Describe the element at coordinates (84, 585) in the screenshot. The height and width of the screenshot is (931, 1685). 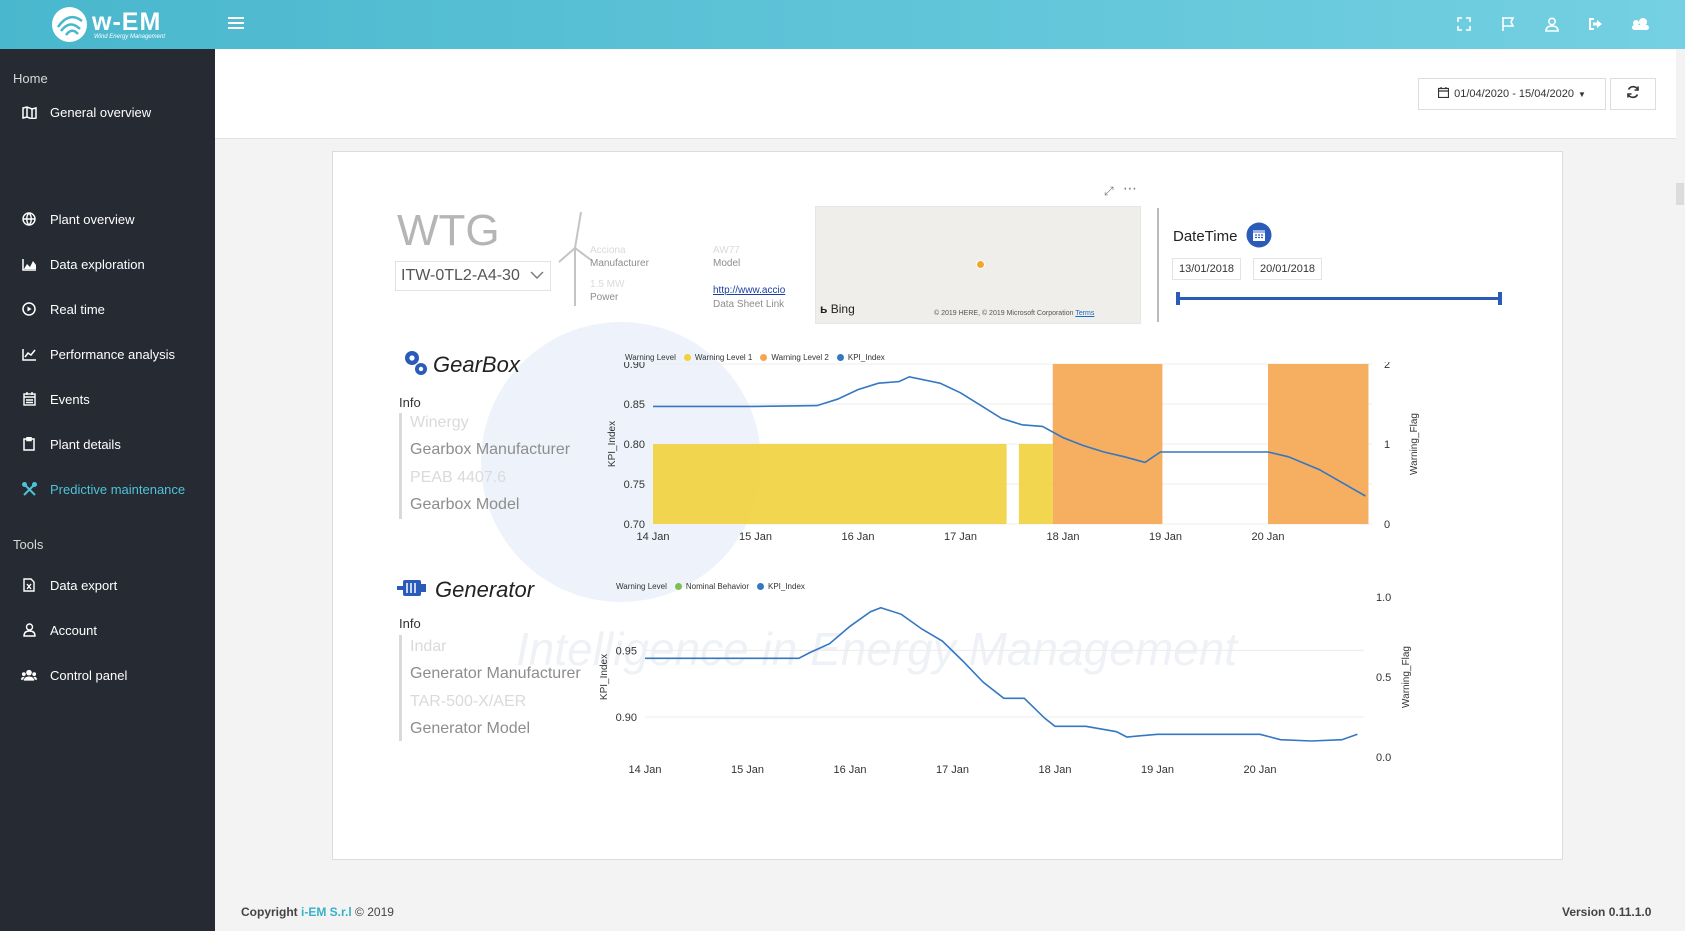
I see `sidebar-item-label: Data export` at that location.